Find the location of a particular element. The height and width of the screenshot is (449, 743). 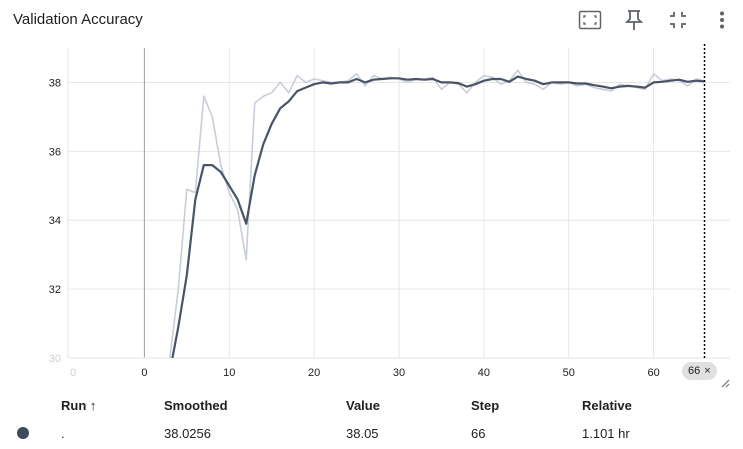

y-tick-label: 32 is located at coordinates (55, 290).